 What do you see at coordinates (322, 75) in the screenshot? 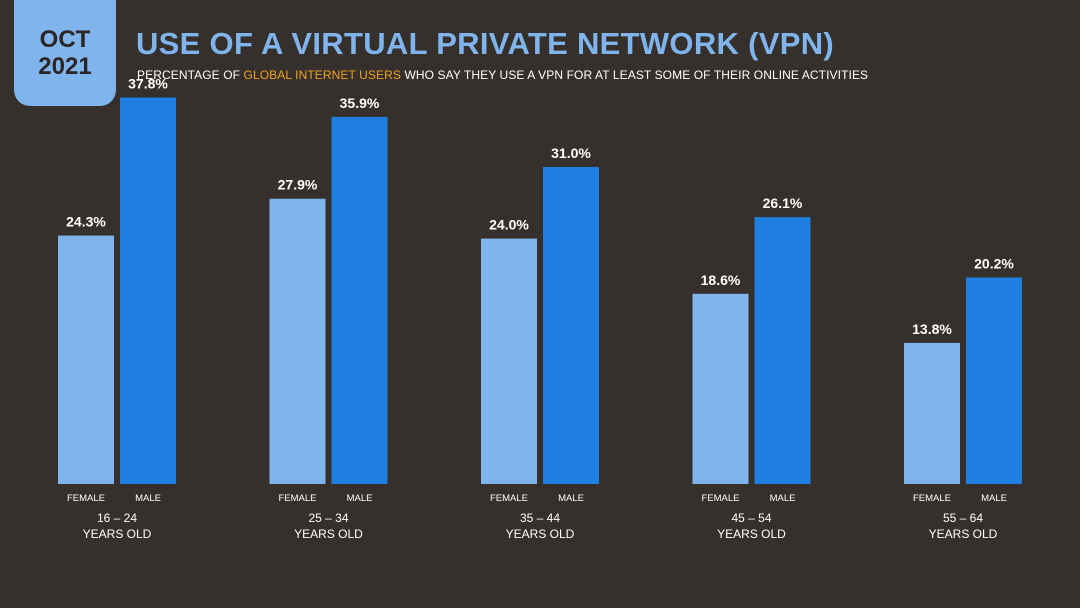
I see `subtitle-highlight: GLOBAL INTERNET USERS` at bounding box center [322, 75].